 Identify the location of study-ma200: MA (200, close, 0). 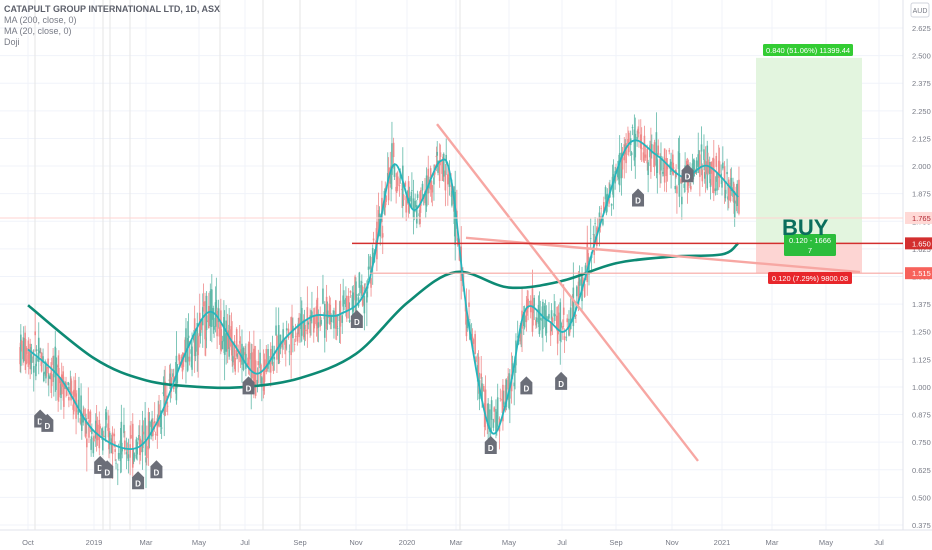
(40, 20).